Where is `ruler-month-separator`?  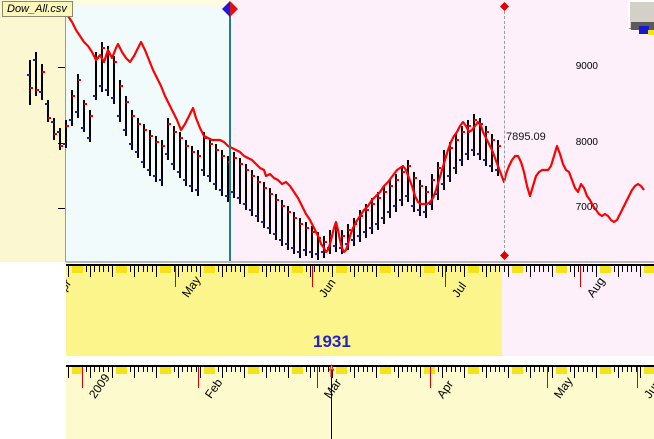 ruler-month-separator is located at coordinates (637, 377).